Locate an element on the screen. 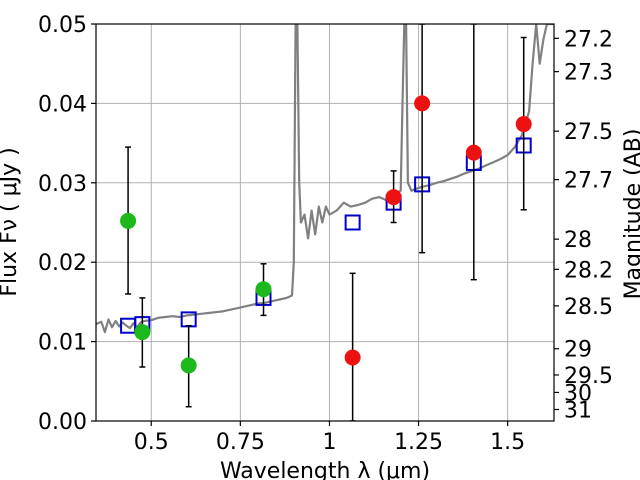 This screenshot has width=640, height=480. y-tick-label: 0.03 is located at coordinates (62, 184).